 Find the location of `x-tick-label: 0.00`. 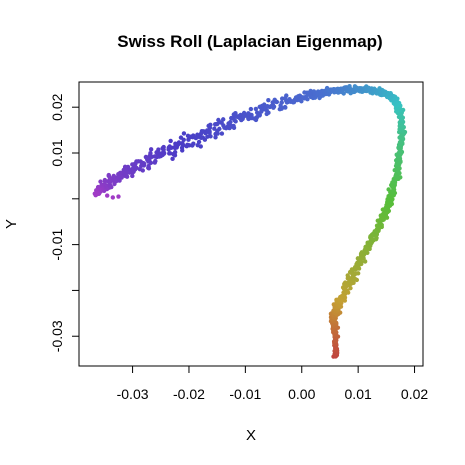

x-tick-label: 0.00 is located at coordinates (301, 394).